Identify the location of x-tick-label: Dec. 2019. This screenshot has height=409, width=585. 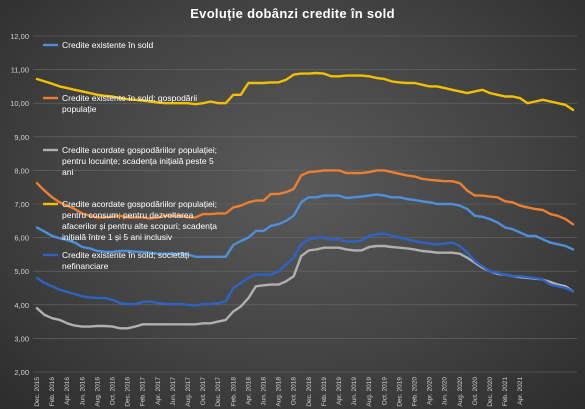
(399, 392).